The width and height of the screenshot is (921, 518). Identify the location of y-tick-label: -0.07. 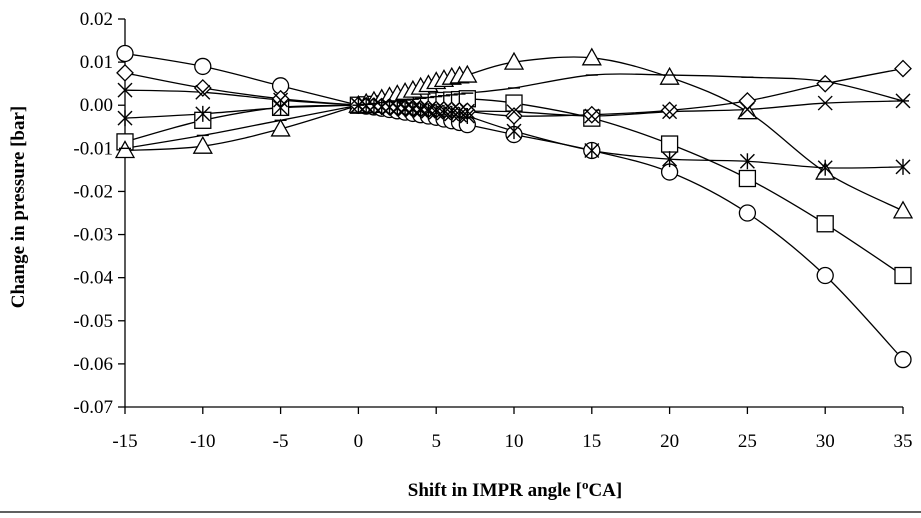
(93, 407).